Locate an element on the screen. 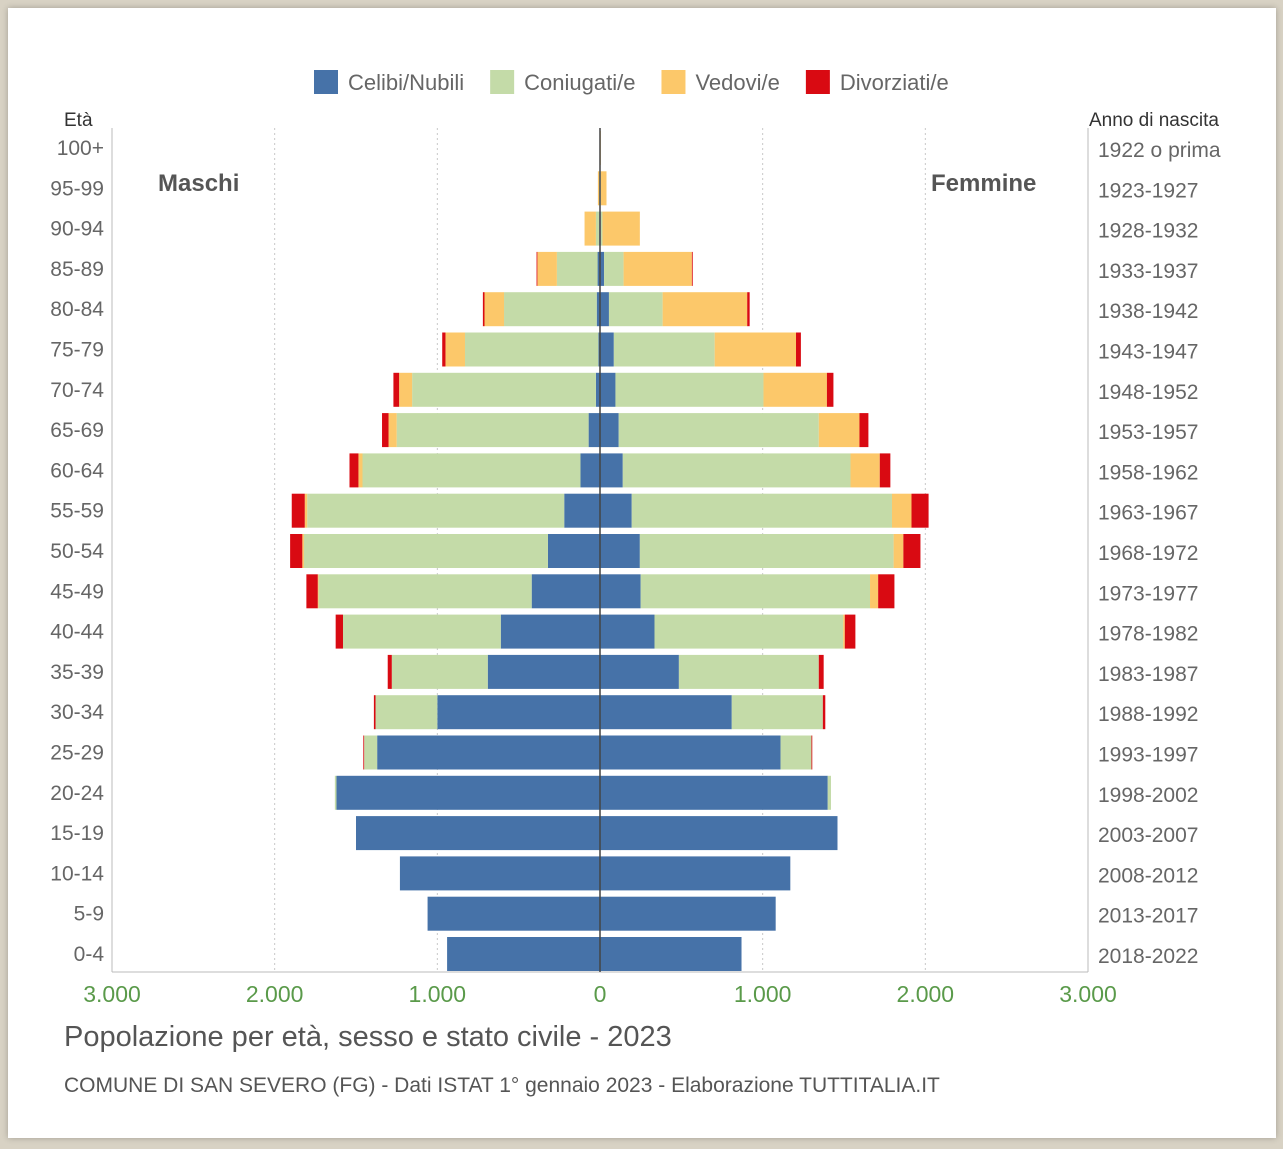  age-label-11: 45-49 is located at coordinates (77, 591).